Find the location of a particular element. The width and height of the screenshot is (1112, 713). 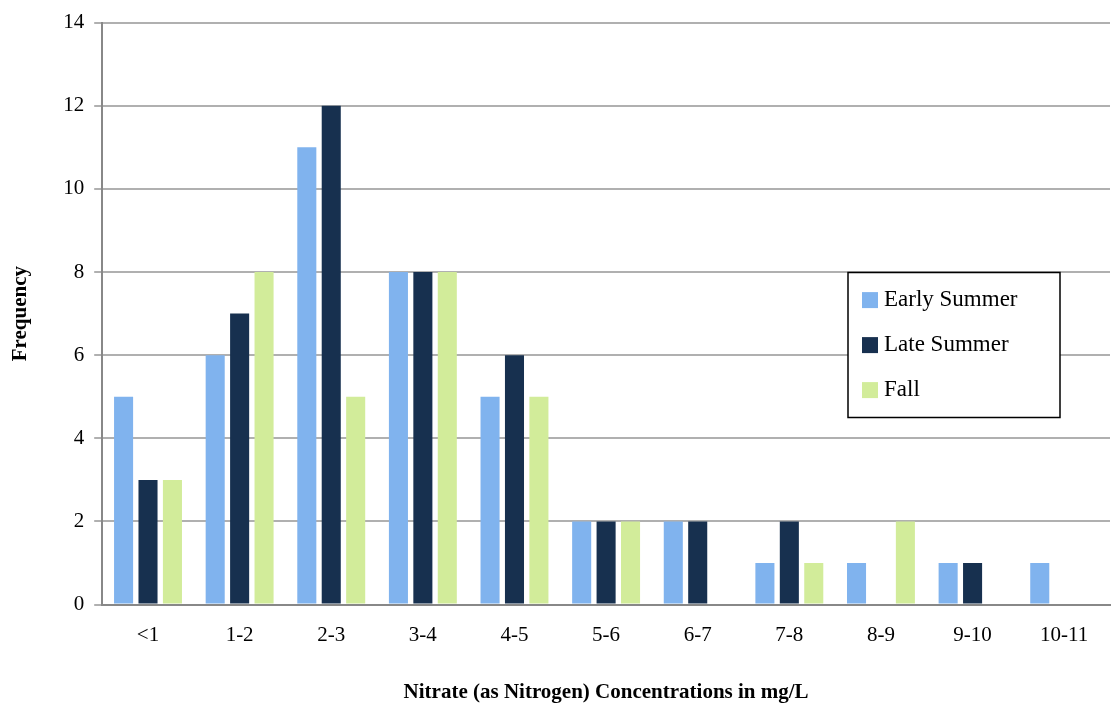

x-tick-label: 7-8 is located at coordinates (789, 633).